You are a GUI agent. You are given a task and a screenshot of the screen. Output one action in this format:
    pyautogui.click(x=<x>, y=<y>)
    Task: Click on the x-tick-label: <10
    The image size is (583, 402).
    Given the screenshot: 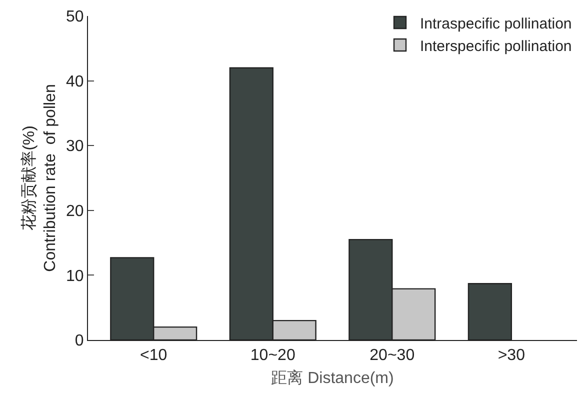 What is the action you would take?
    pyautogui.click(x=154, y=355)
    